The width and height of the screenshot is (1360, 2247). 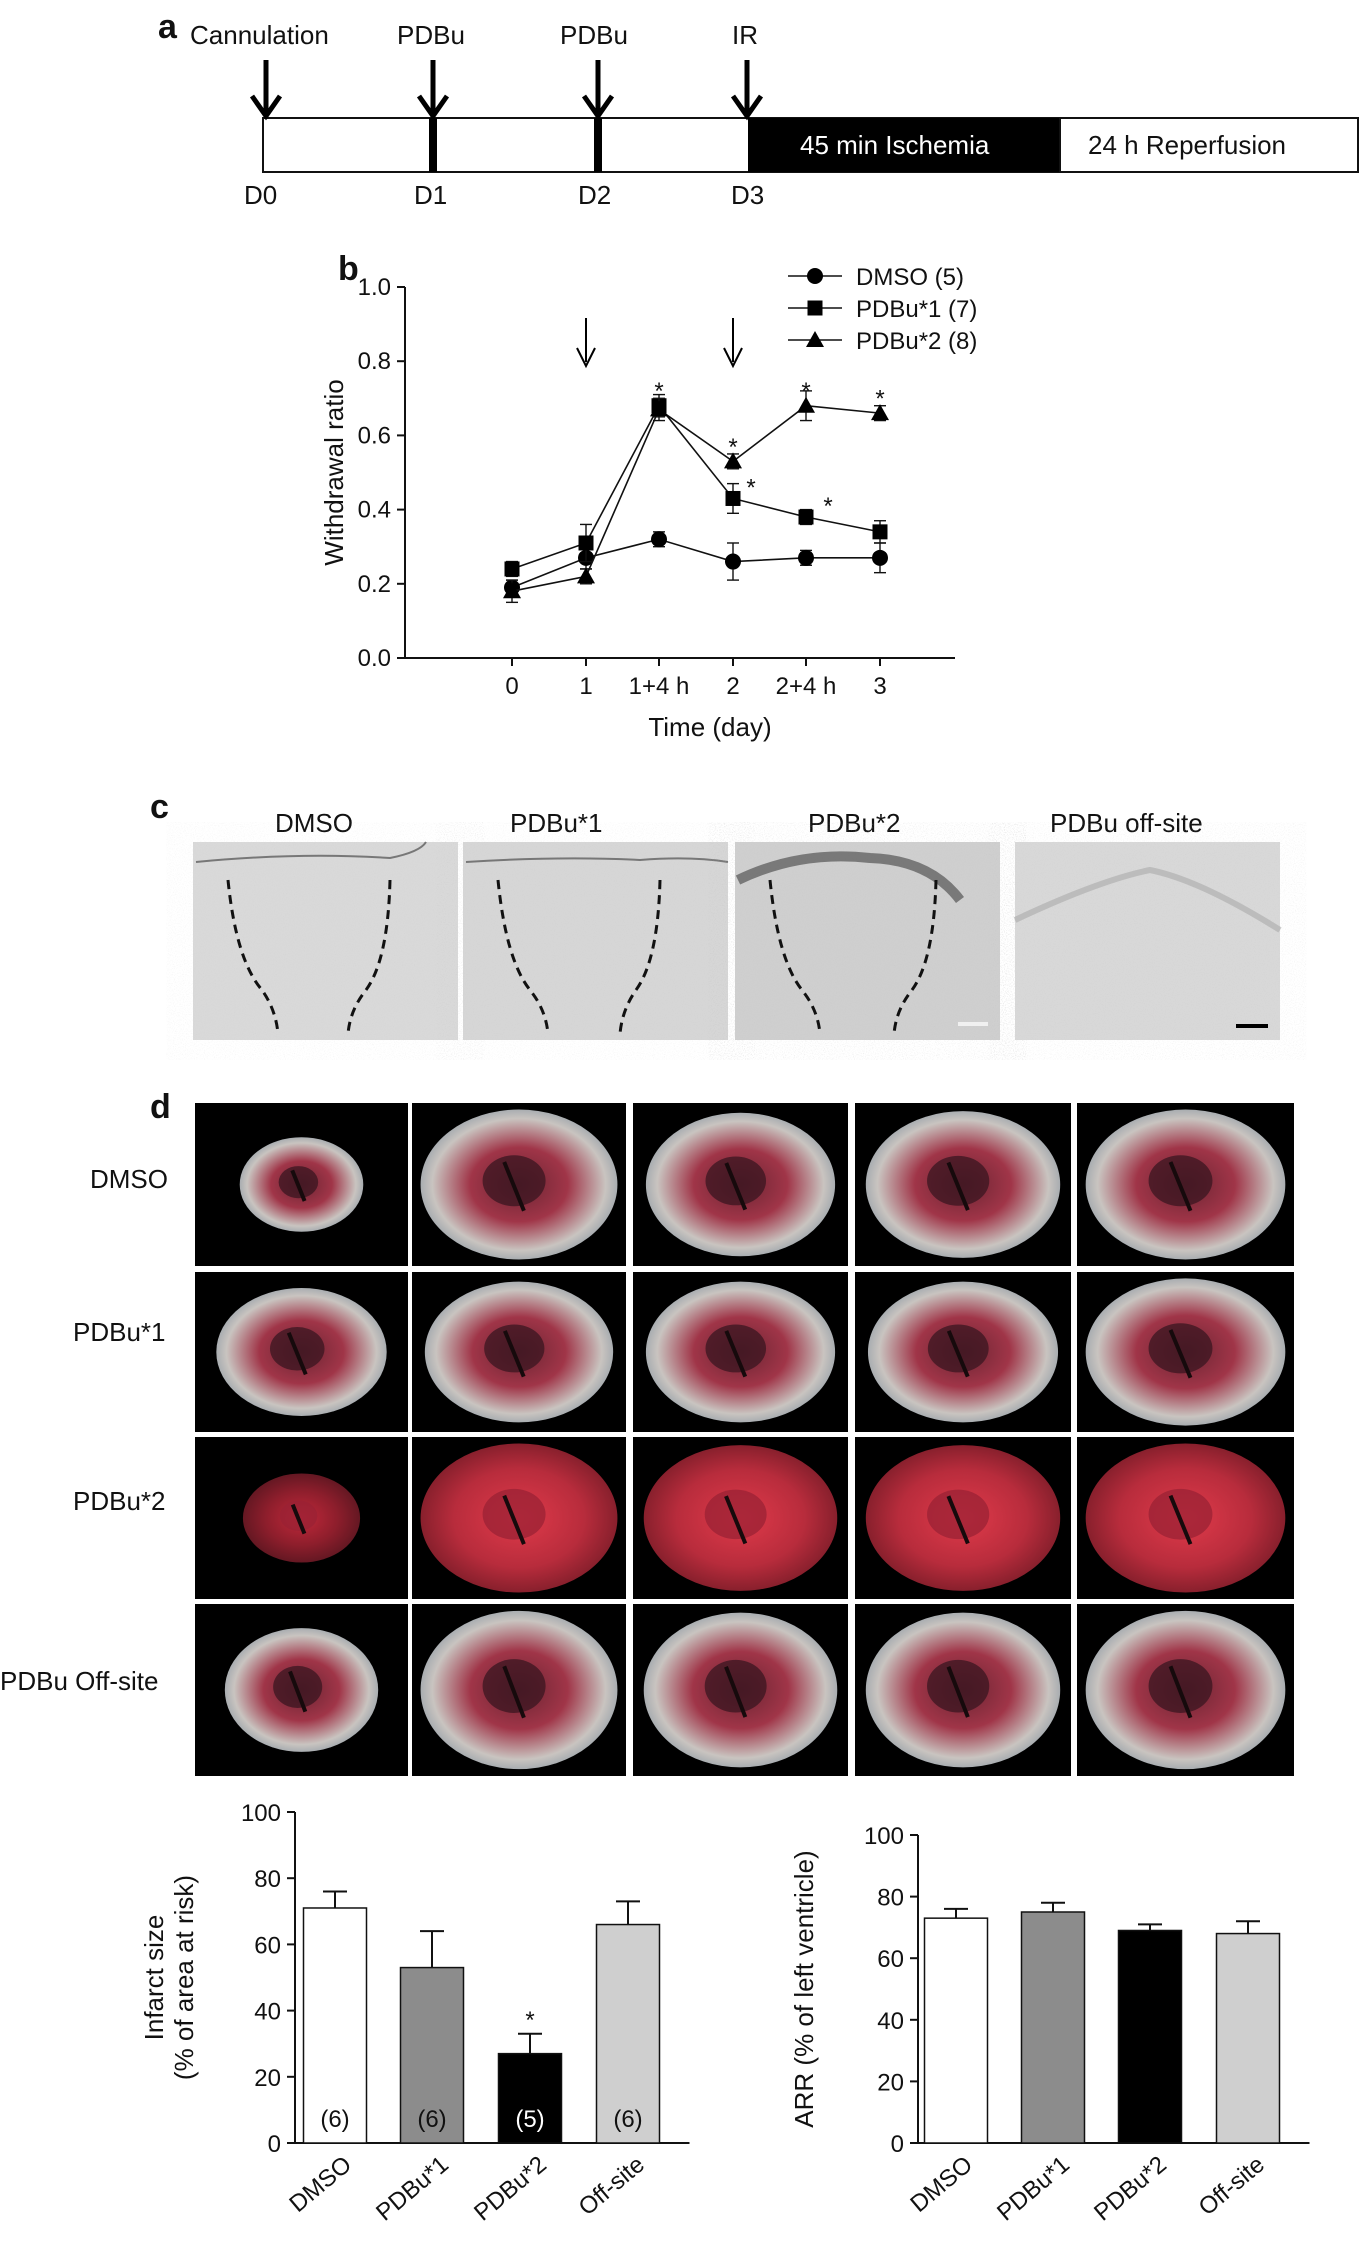 I want to click on row-label-pdbu2: PDBu*2, so click(x=119, y=1501).